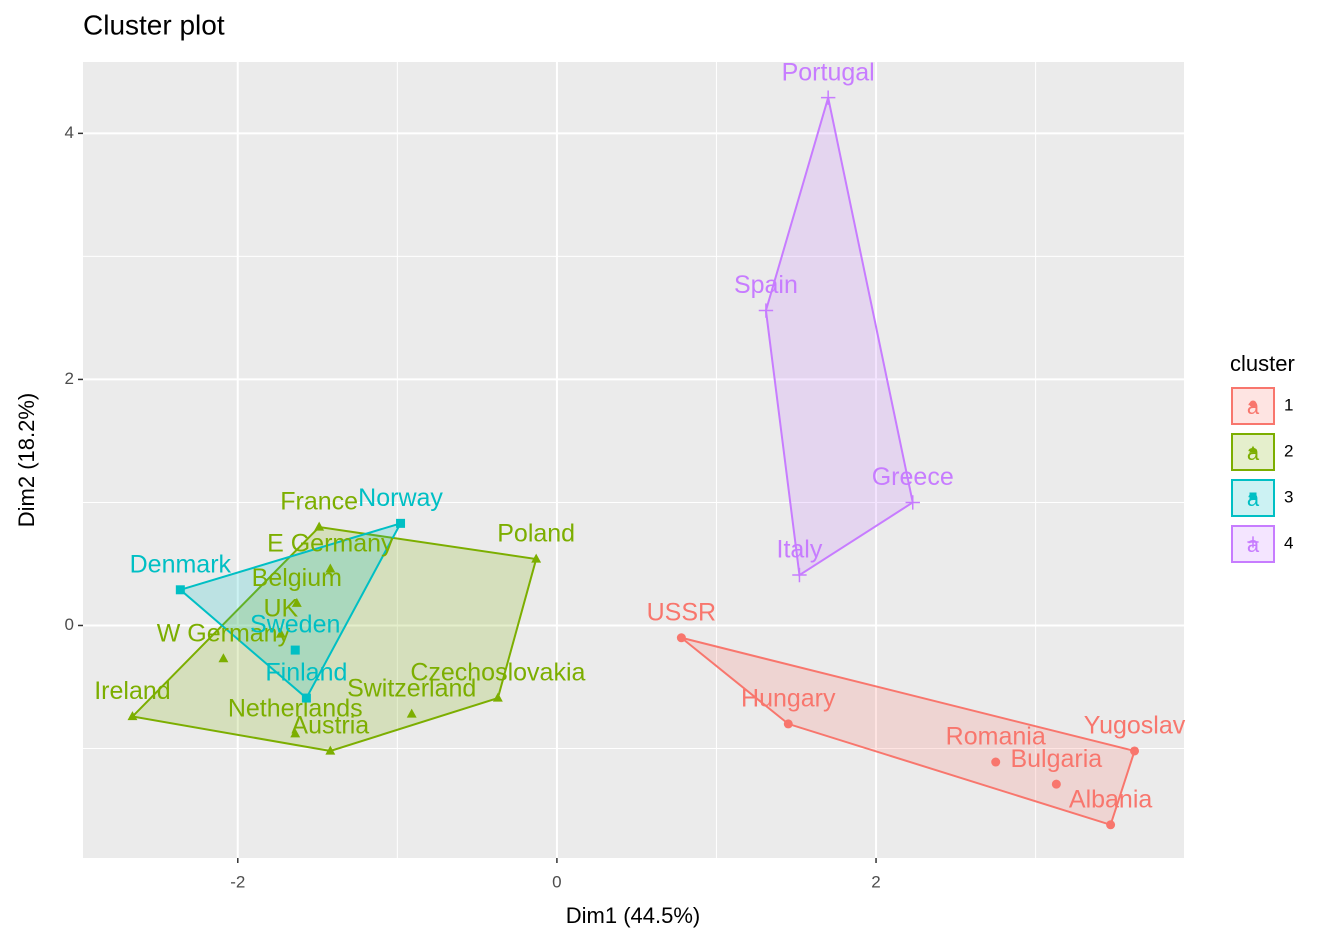  Describe the element at coordinates (330, 726) in the screenshot. I see `point-label: Austria` at that location.